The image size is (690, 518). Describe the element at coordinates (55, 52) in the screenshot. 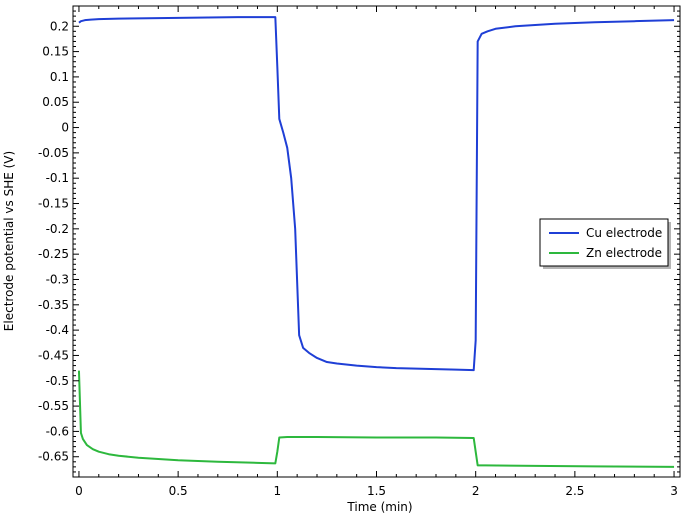

I see `y-tick-label: 0.15` at that location.